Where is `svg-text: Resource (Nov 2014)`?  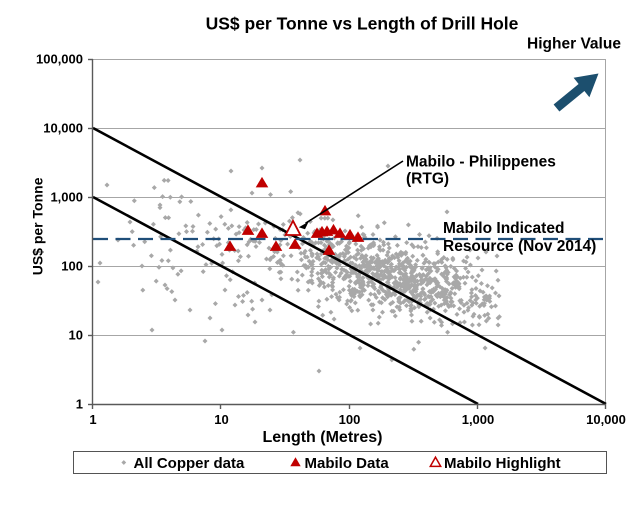 svg-text: Resource (Nov 2014) is located at coordinates (519, 246).